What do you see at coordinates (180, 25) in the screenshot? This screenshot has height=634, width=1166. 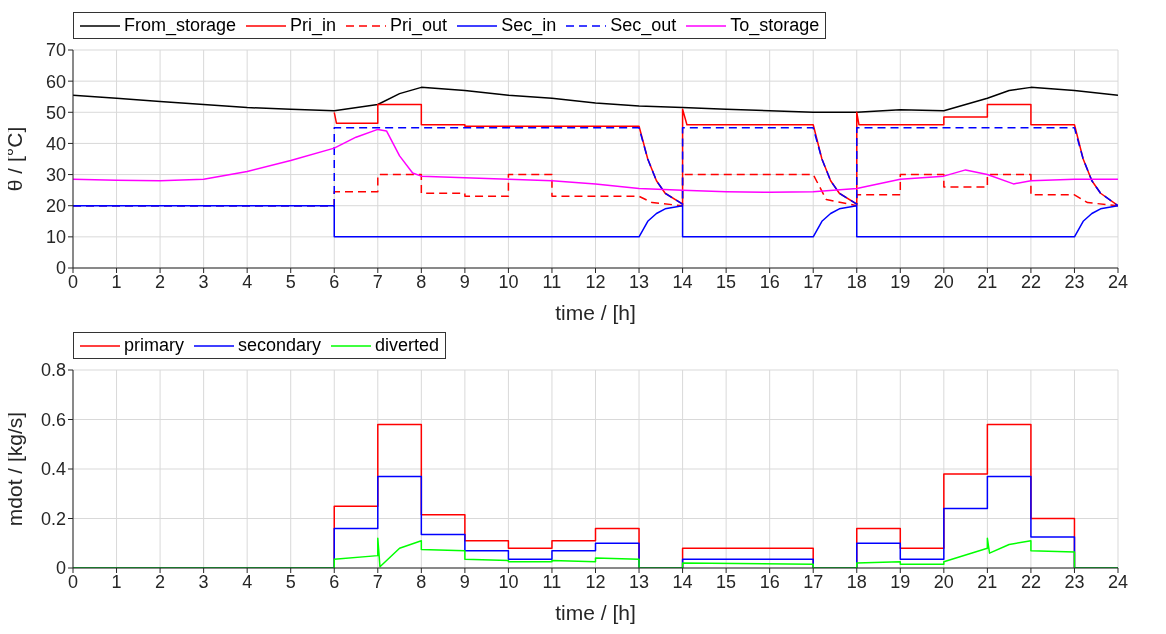 I see `legend-label: From_storage` at bounding box center [180, 25].